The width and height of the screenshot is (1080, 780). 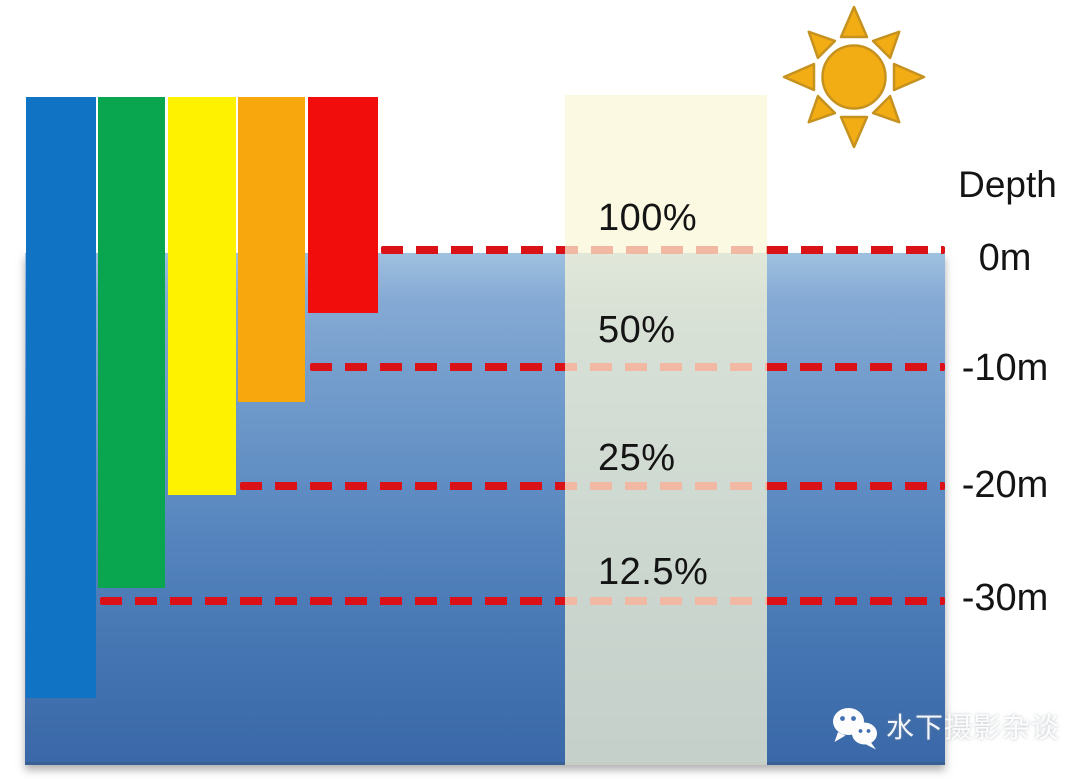 I want to click on wechat-icon, so click(x=855, y=729).